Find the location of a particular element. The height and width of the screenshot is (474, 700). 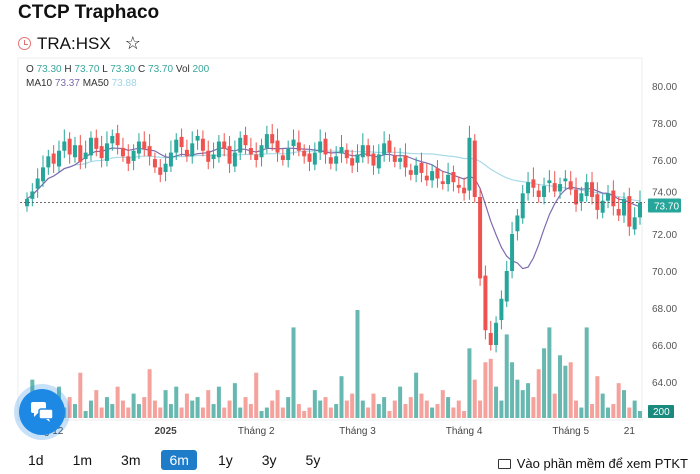

range-selector: 1d 1m 3m 6m 1y 3y 5y is located at coordinates (180, 460).